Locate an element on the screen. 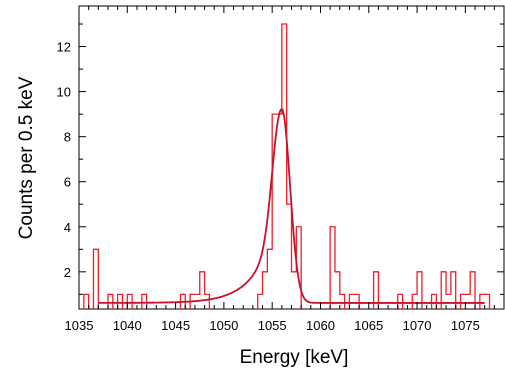 The image size is (505, 372). y-tick-label: 2 is located at coordinates (67, 272).